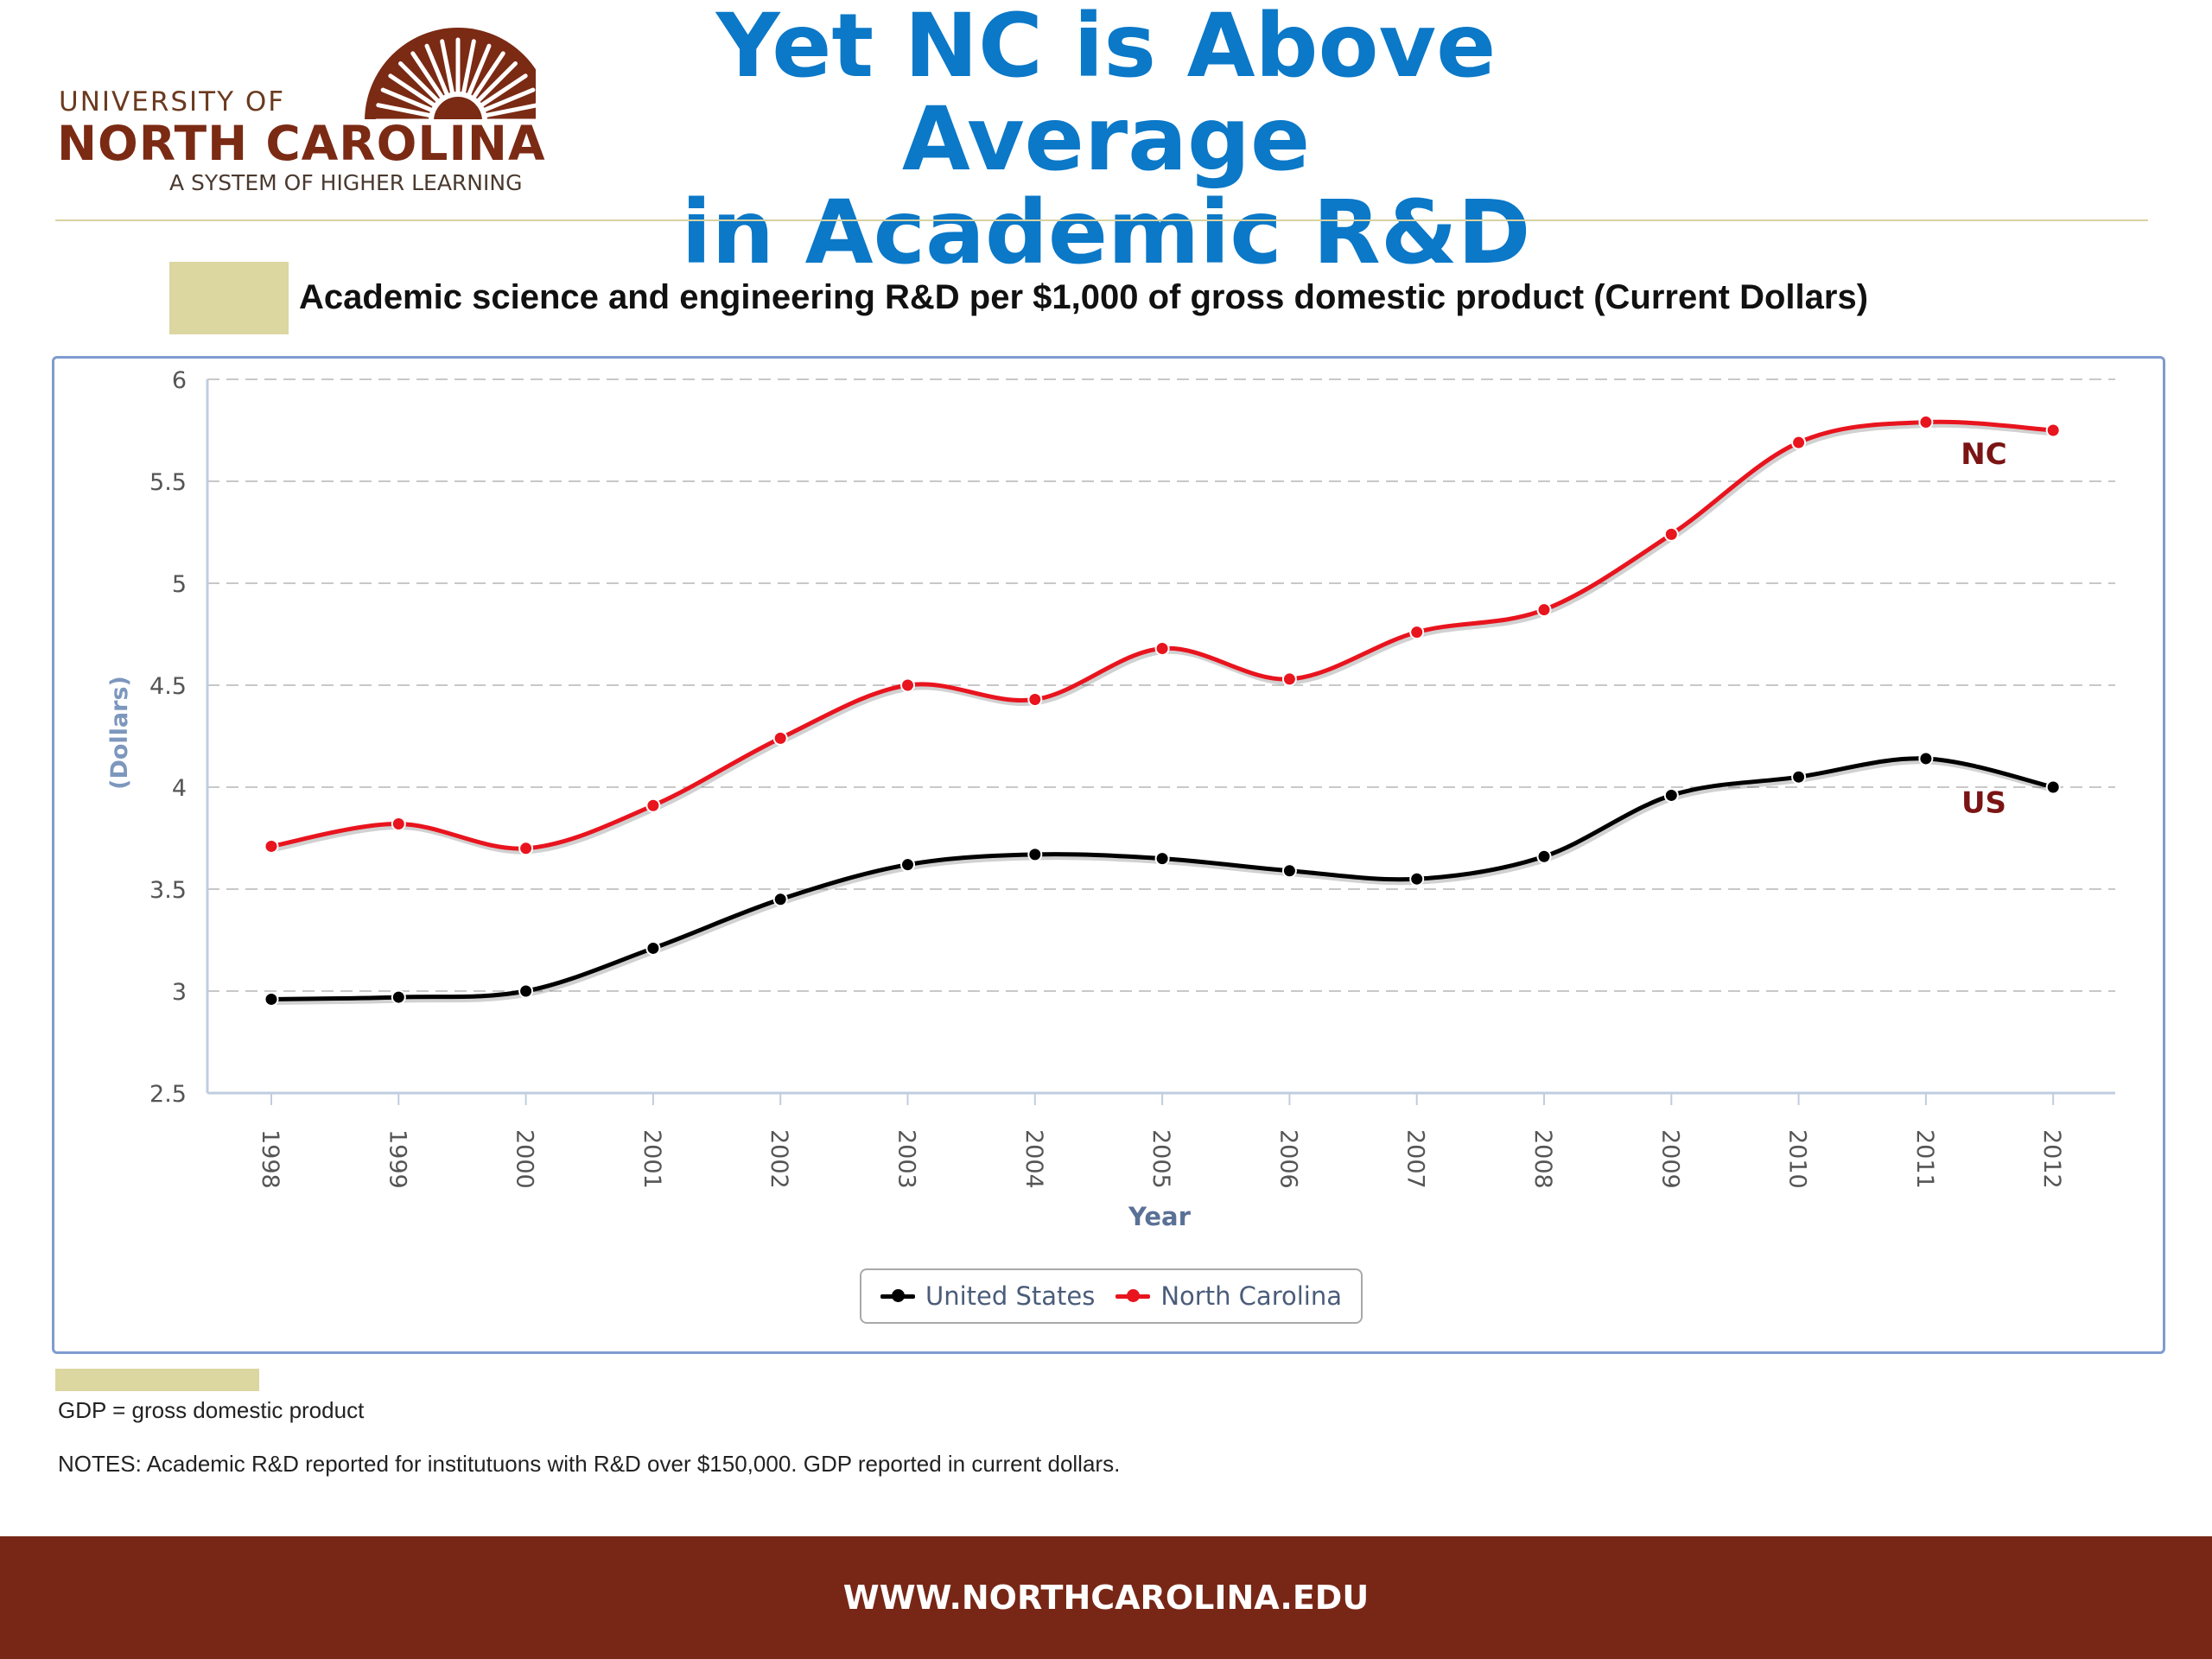 Image resolution: width=2212 pixels, height=1659 pixels. Describe the element at coordinates (168, 890) in the screenshot. I see `y-tick-label: 3.5` at that location.